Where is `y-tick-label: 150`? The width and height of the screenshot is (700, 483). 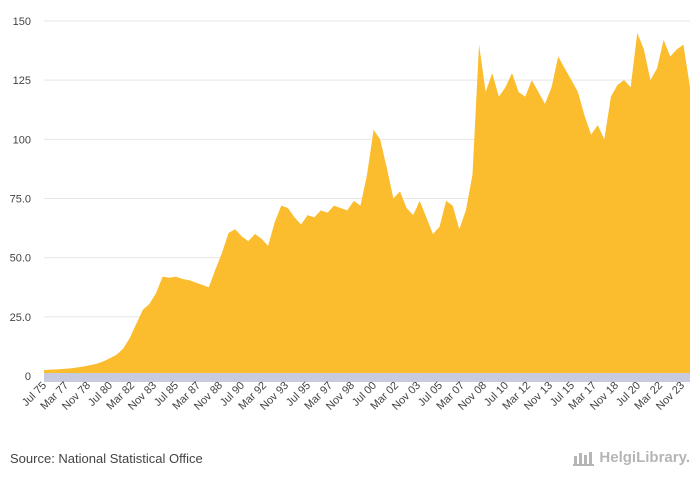 y-tick-label: 150 is located at coordinates (22, 22).